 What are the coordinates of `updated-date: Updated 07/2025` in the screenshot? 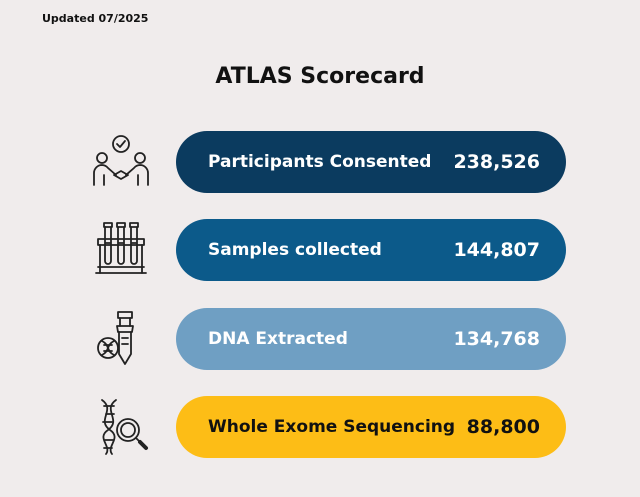 It's located at (95, 18).